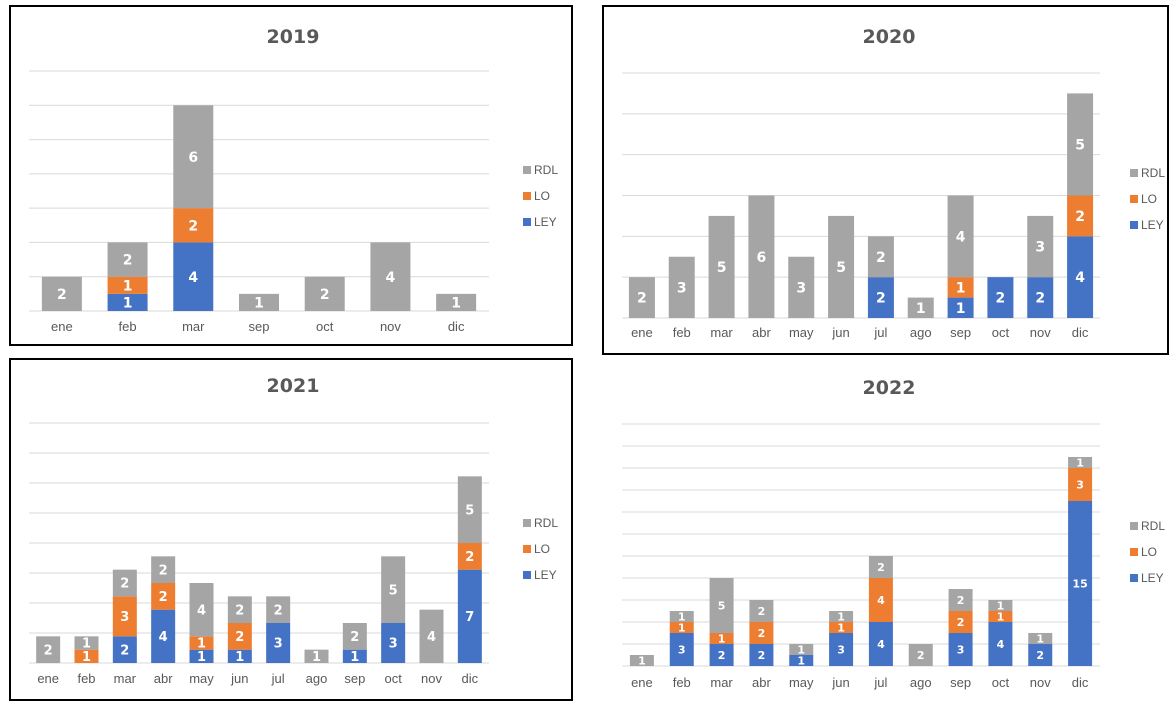 The image size is (1169, 701). What do you see at coordinates (542, 196) in the screenshot?
I see `legend-label-lo: LO` at bounding box center [542, 196].